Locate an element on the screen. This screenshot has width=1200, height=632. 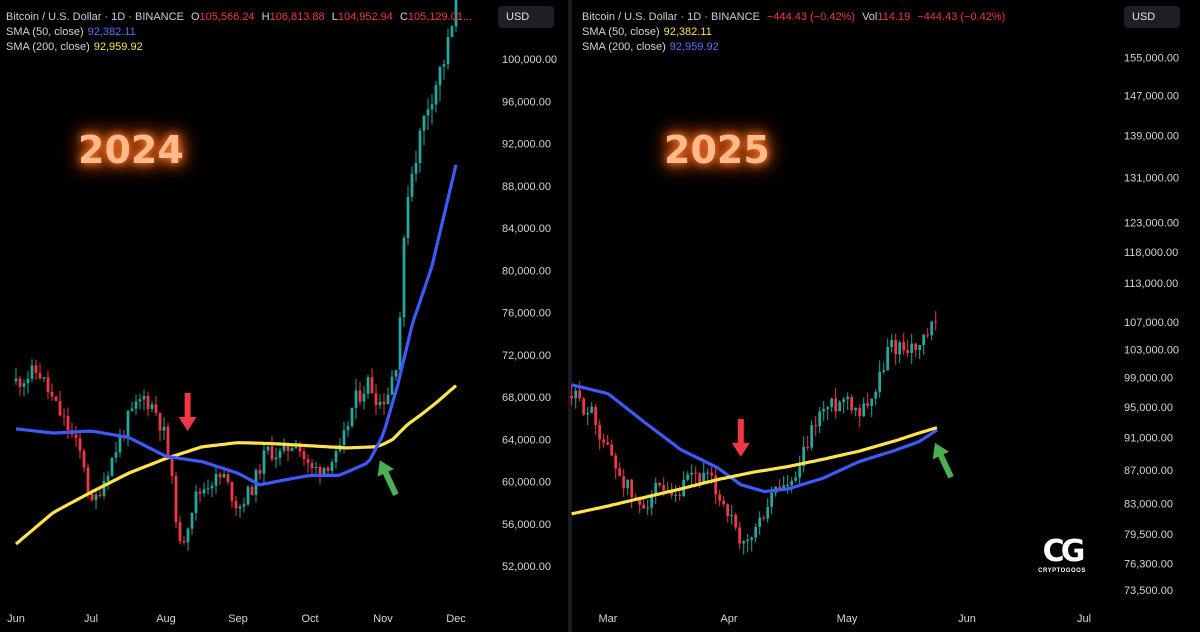
left-sma200-legend: SMA (200, close) 92,959.92 is located at coordinates (76, 47).